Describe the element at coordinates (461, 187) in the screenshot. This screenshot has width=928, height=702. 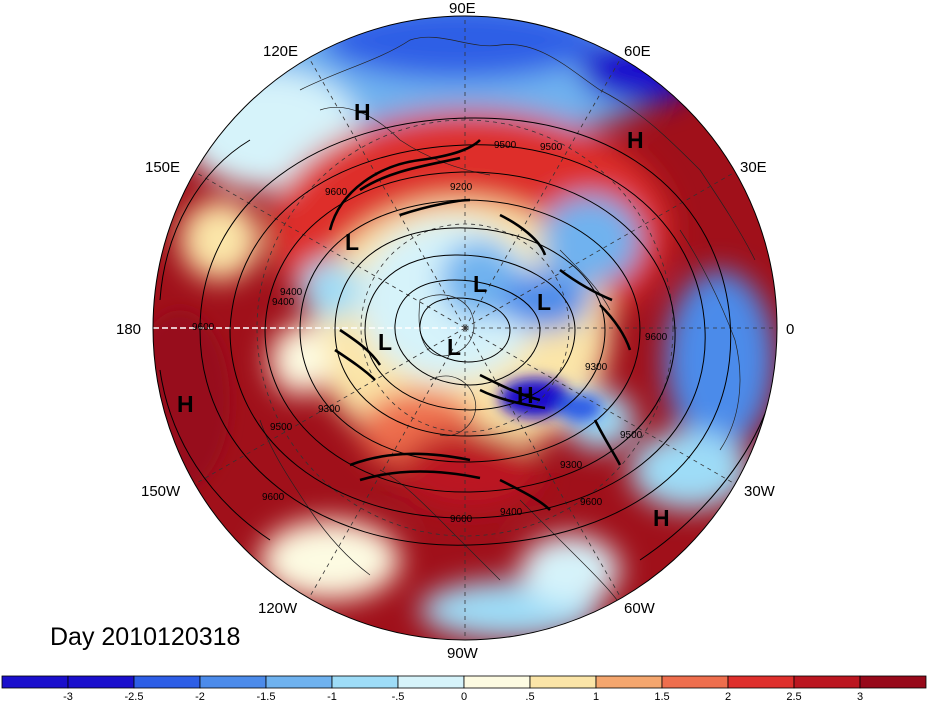
I see `contour-label: 9200` at that location.